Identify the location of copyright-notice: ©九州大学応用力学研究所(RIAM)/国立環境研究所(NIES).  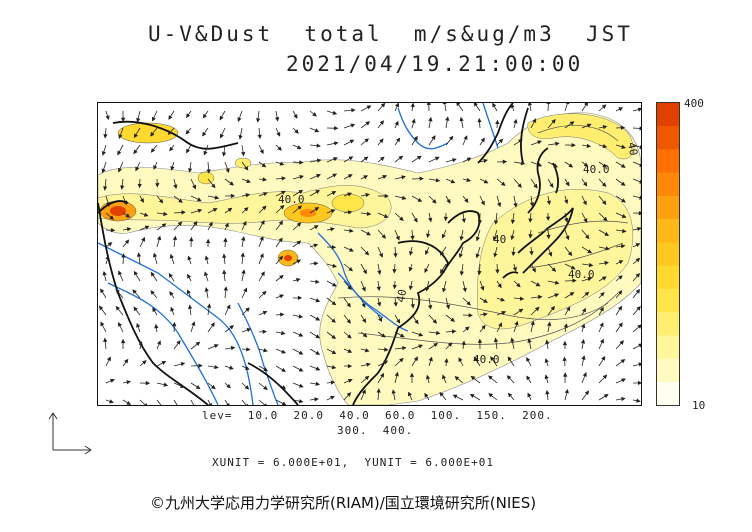
(343, 503).